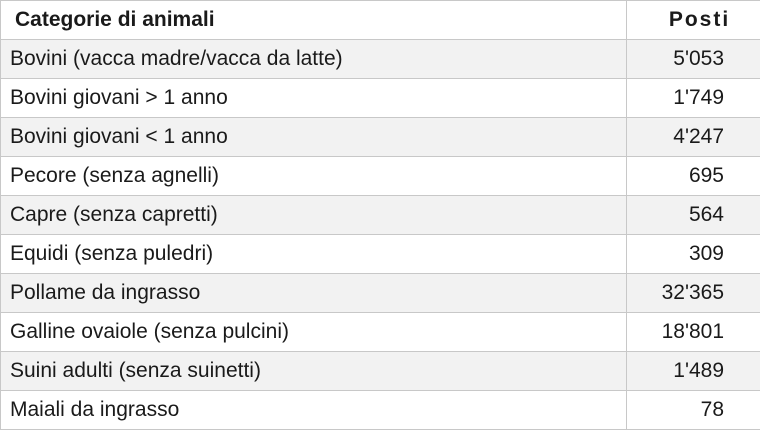  What do you see at coordinates (693, 254) in the screenshot?
I see `row-places: 309` at bounding box center [693, 254].